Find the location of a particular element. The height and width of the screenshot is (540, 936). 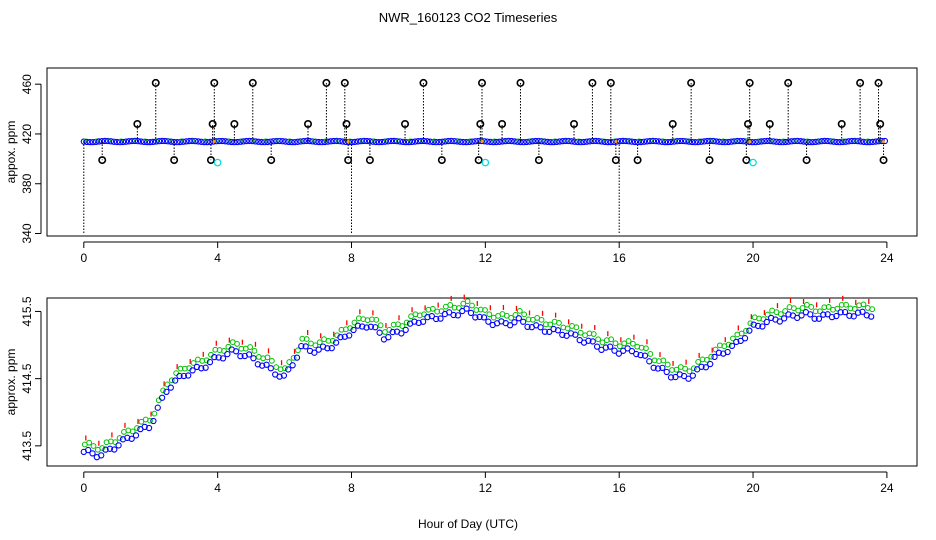

top-y-axis: 340 380 420 460 is located at coordinates (31, 159).